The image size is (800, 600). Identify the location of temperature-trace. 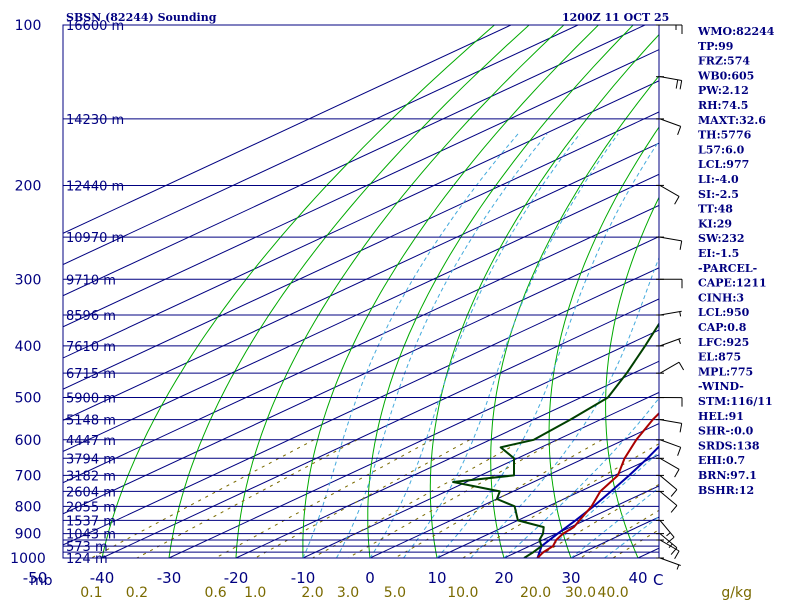
(597, 484).